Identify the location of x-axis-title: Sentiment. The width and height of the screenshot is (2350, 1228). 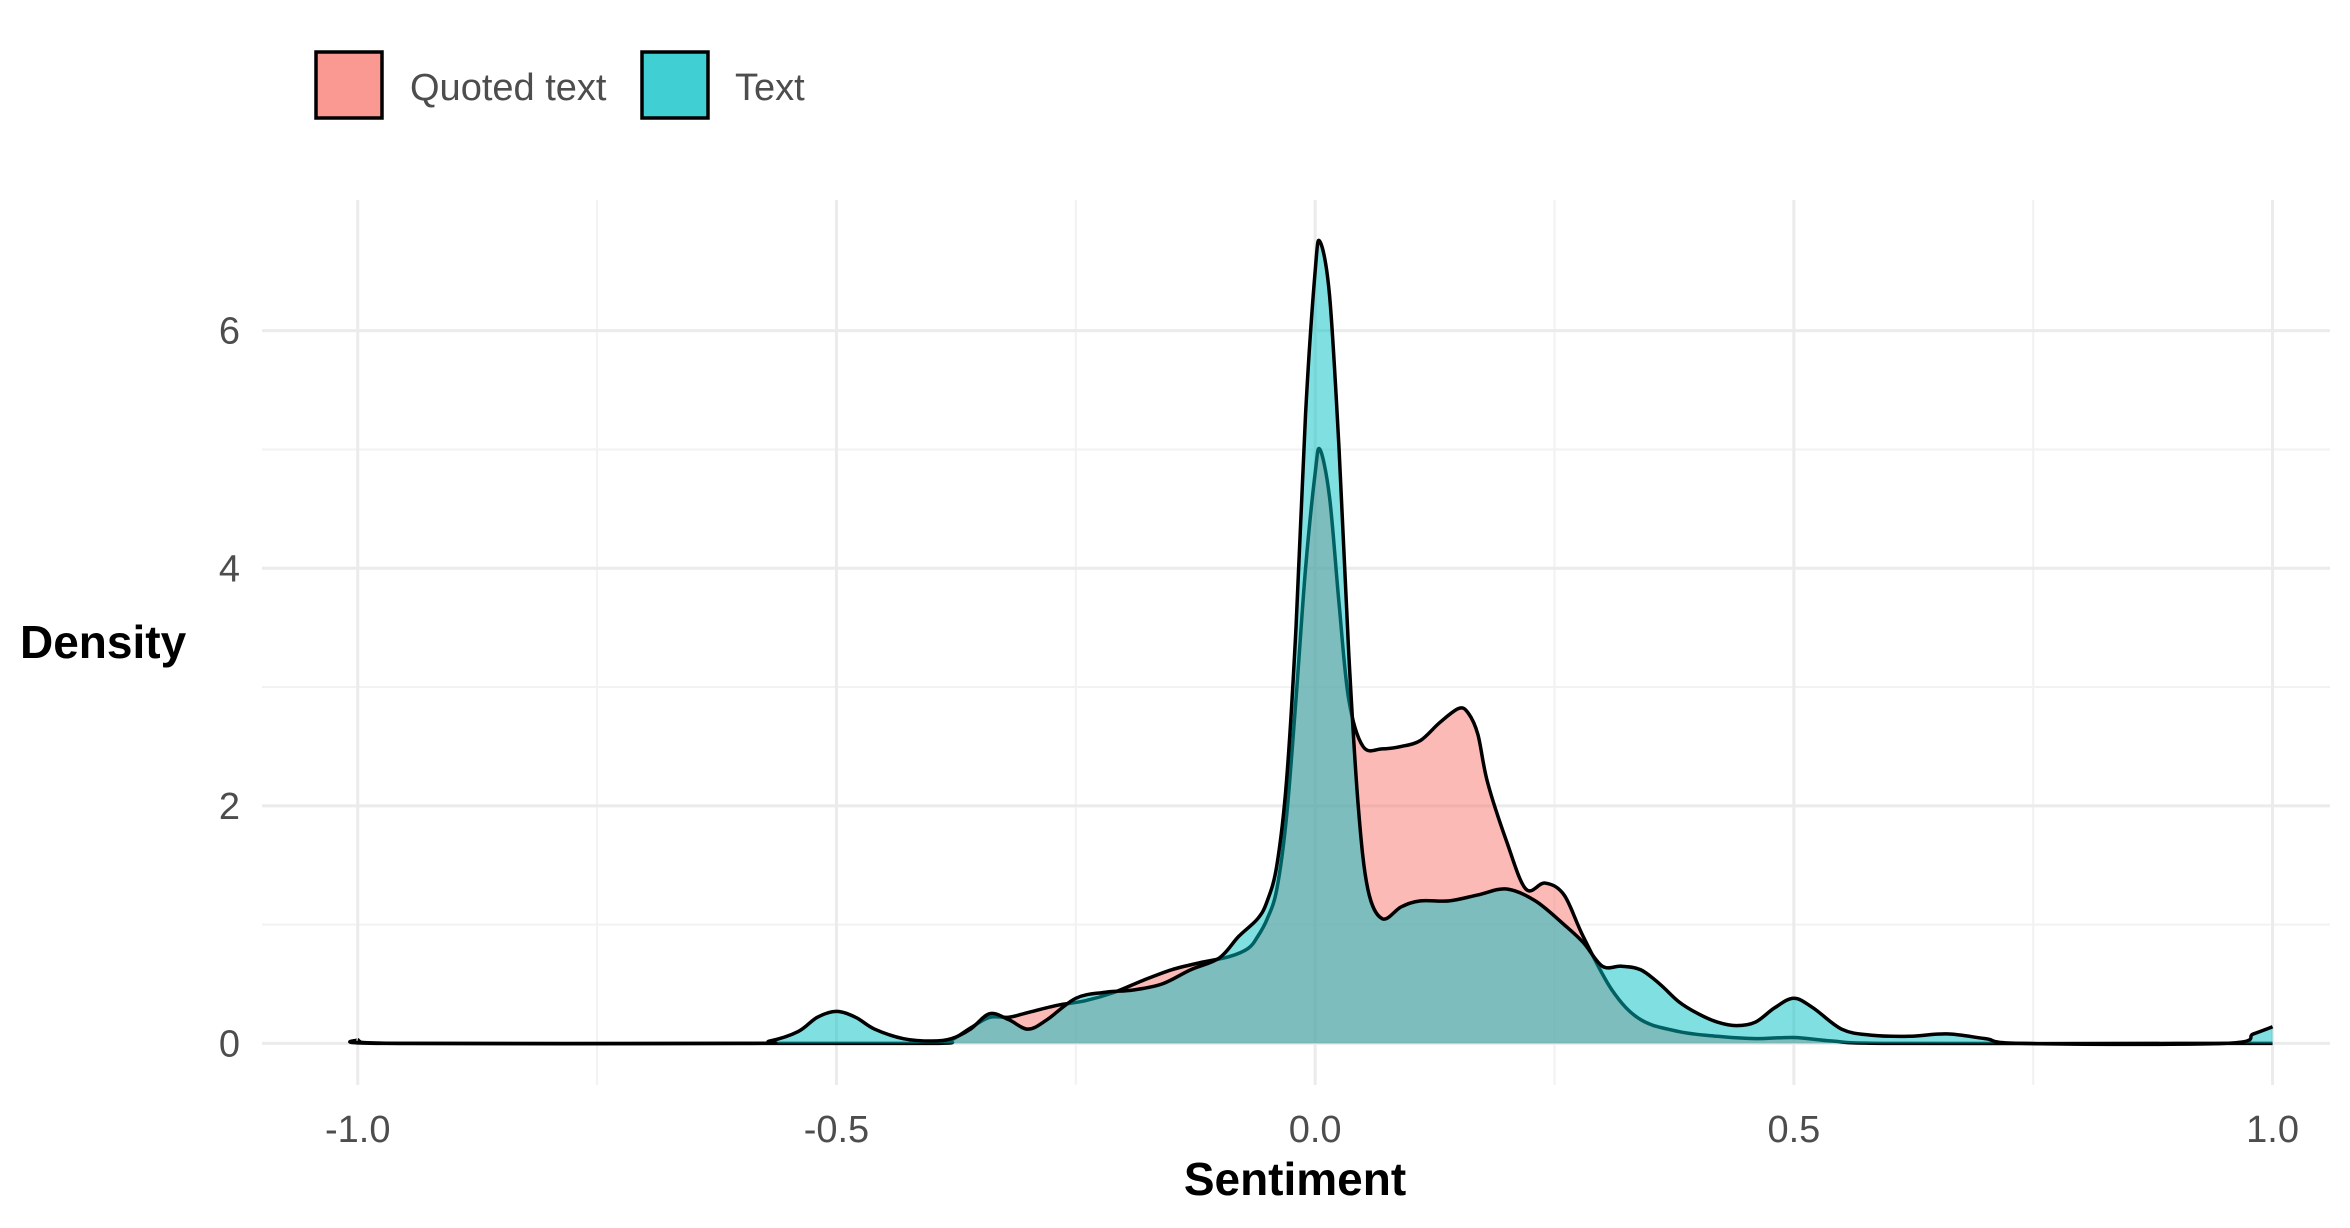
(1295, 1179).